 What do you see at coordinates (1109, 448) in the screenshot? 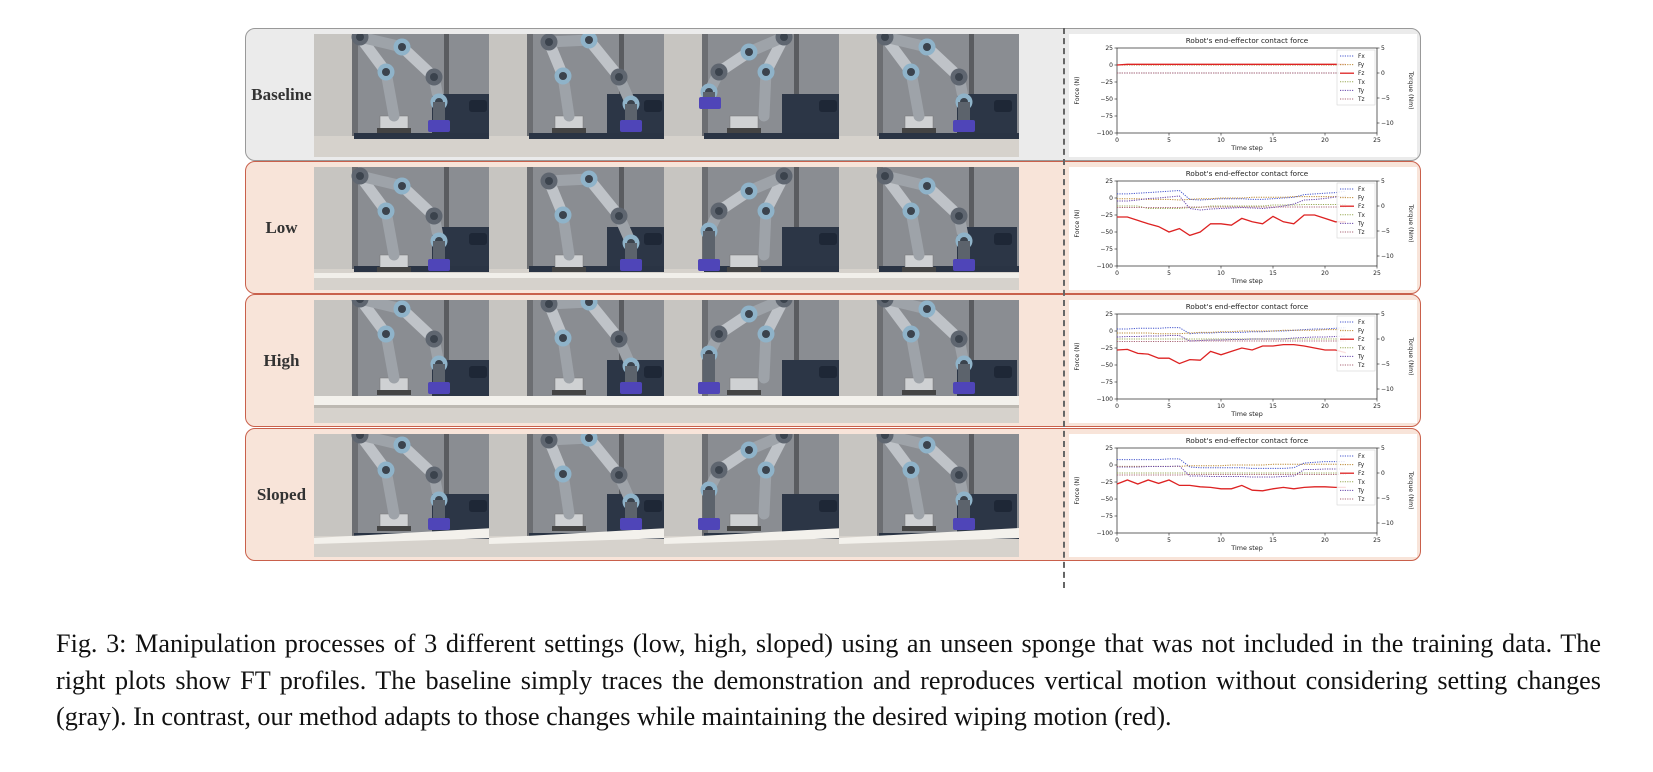
I see `y-tick-label: 25` at bounding box center [1109, 448].